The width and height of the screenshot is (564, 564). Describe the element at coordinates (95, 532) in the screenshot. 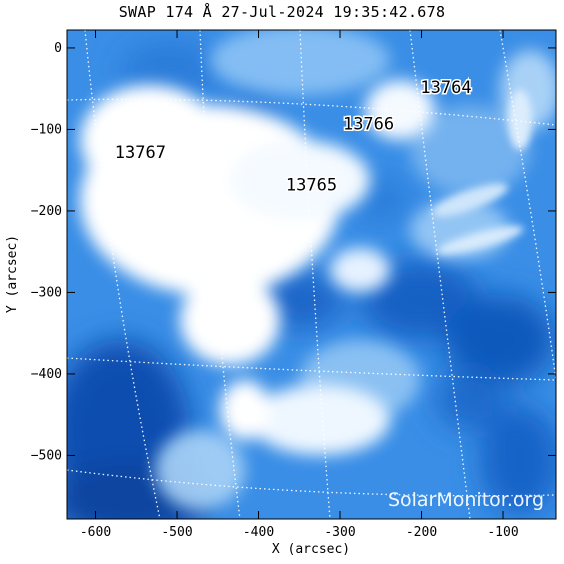

I see `x-tick-label: -600` at that location.